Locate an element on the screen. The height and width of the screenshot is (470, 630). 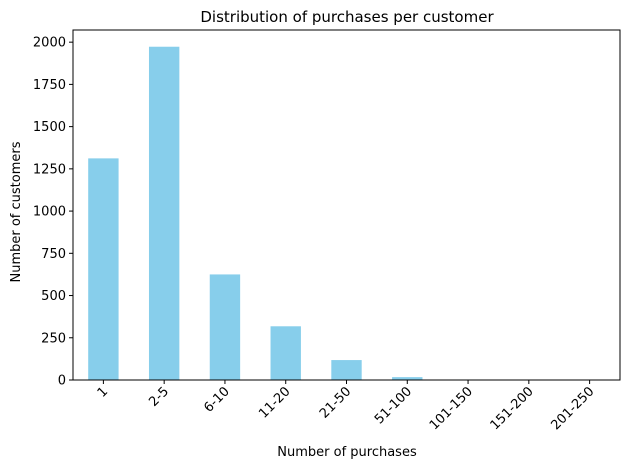
y-tick-label: 0 is located at coordinates (62, 381).